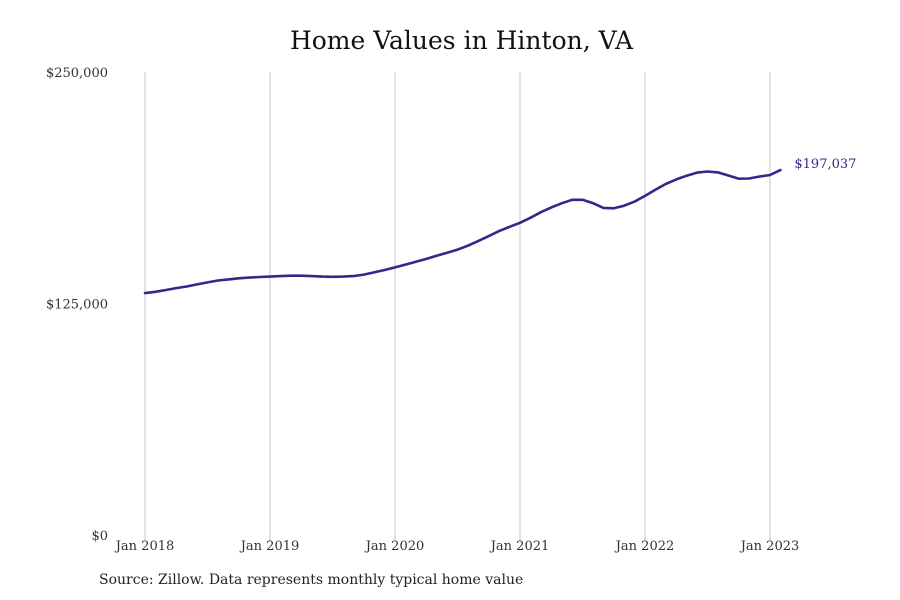 The image size is (900, 600). What do you see at coordinates (99, 536) in the screenshot?
I see `y-tick-label: $0` at bounding box center [99, 536].